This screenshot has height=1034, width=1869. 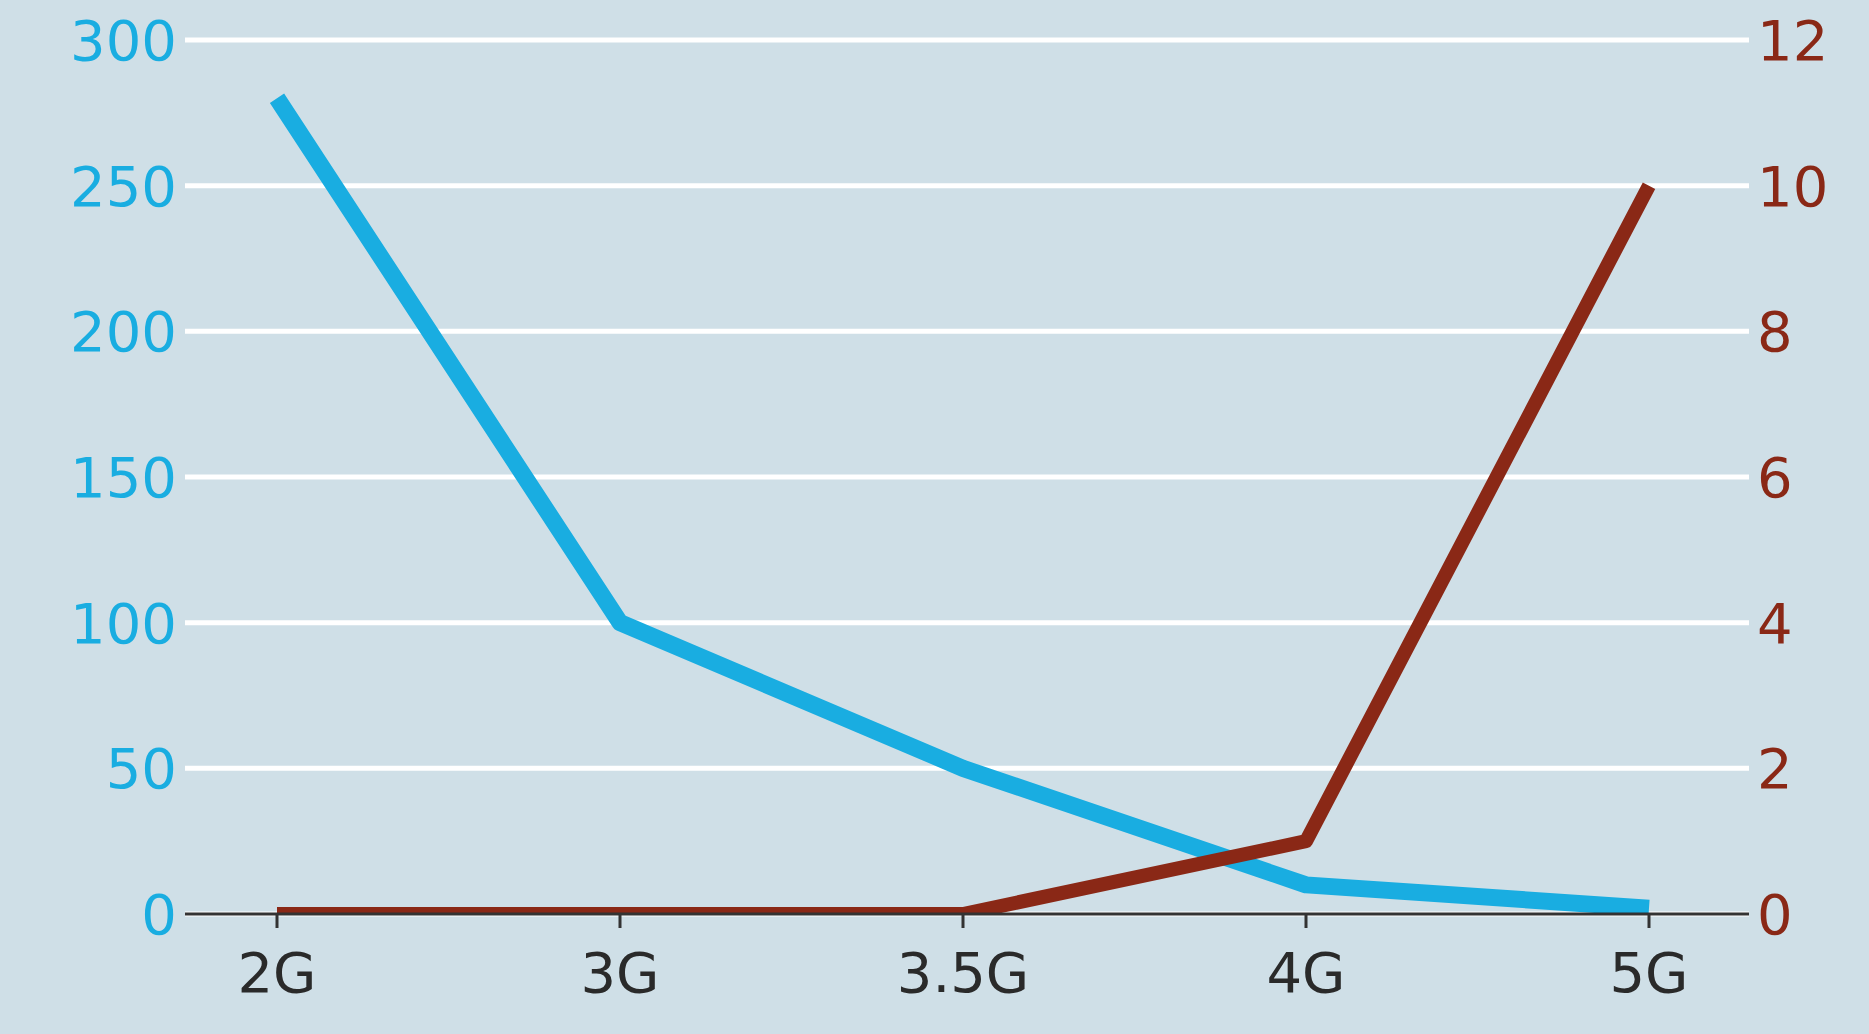 What do you see at coordinates (1775, 477) in the screenshot?
I see `y2-tick-label: 6` at bounding box center [1775, 477].